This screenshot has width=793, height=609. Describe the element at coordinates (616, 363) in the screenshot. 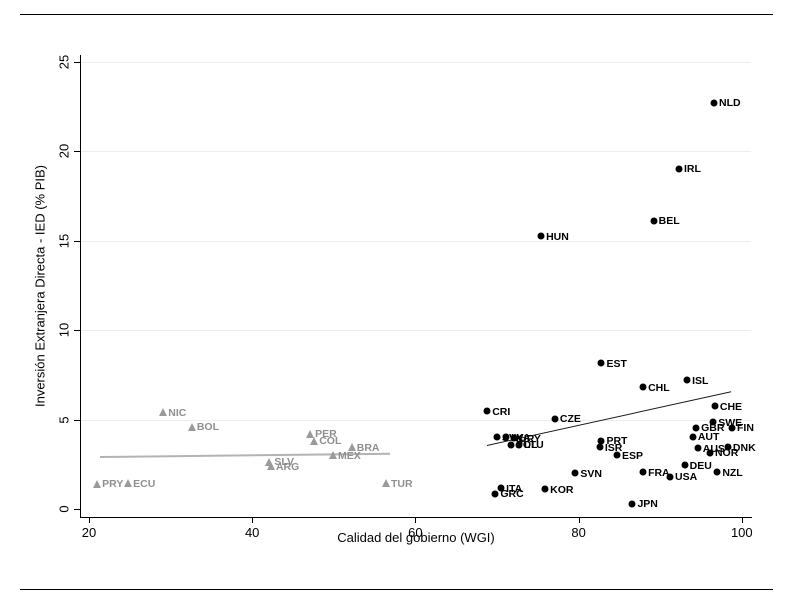

I see `data-point-label-EST: EST` at that location.